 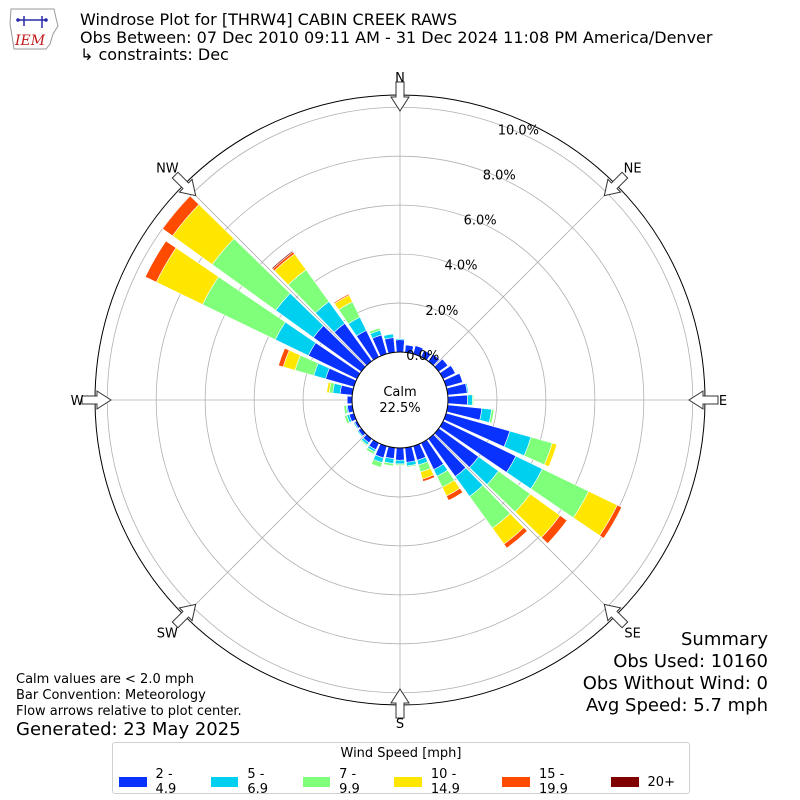 I want to click on radial-tick-label: 8.0%, so click(x=499, y=176).